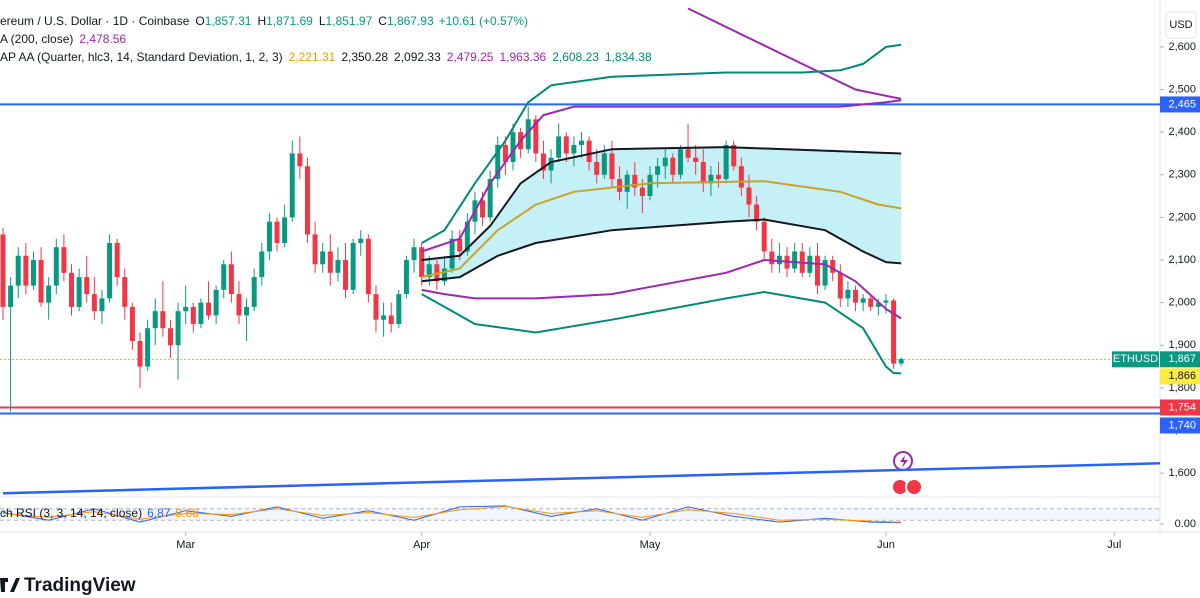 The width and height of the screenshot is (1200, 598). I want to click on level-label: 1,754, so click(1182, 407).